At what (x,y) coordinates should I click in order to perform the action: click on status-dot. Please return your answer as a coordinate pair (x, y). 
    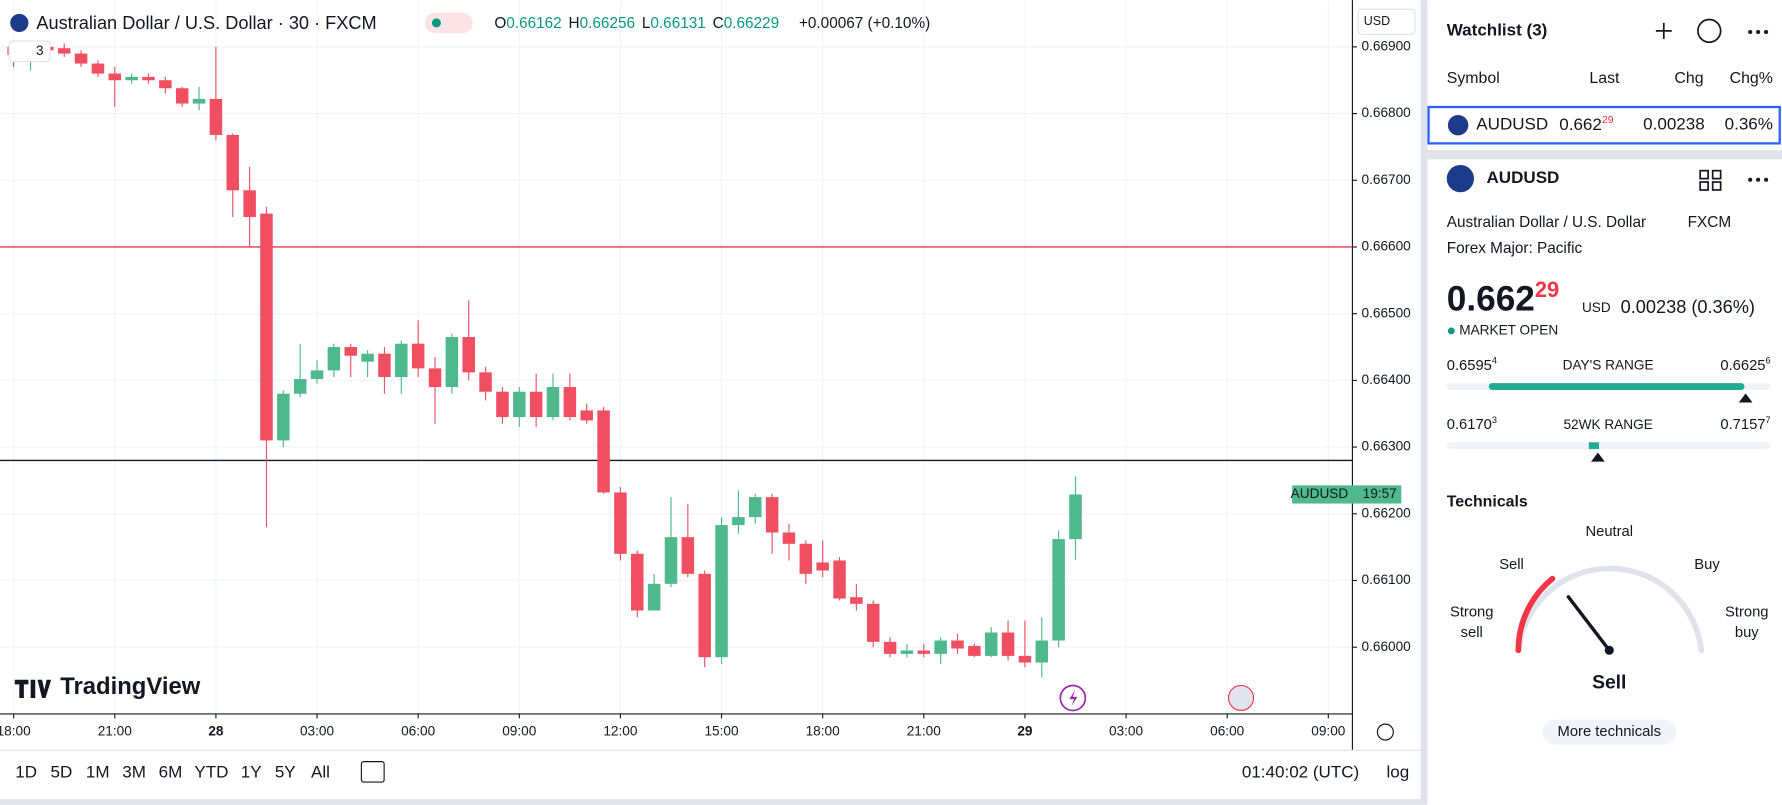
    Looking at the image, I should click on (1451, 331).